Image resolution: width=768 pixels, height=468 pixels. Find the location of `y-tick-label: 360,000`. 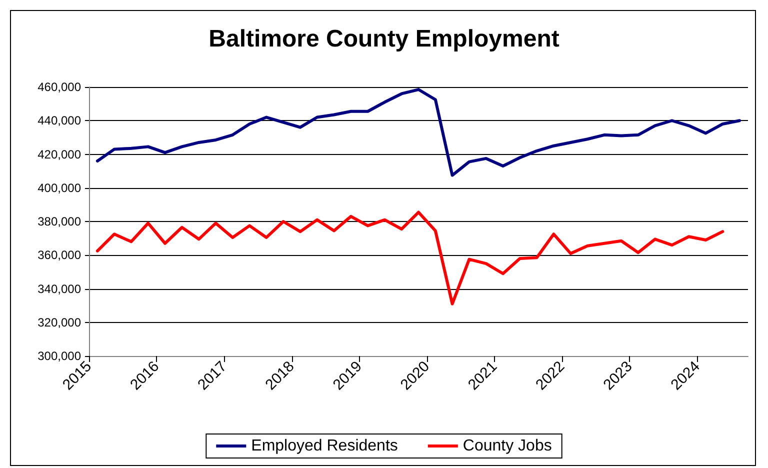

y-tick-label: 360,000 is located at coordinates (60, 255).